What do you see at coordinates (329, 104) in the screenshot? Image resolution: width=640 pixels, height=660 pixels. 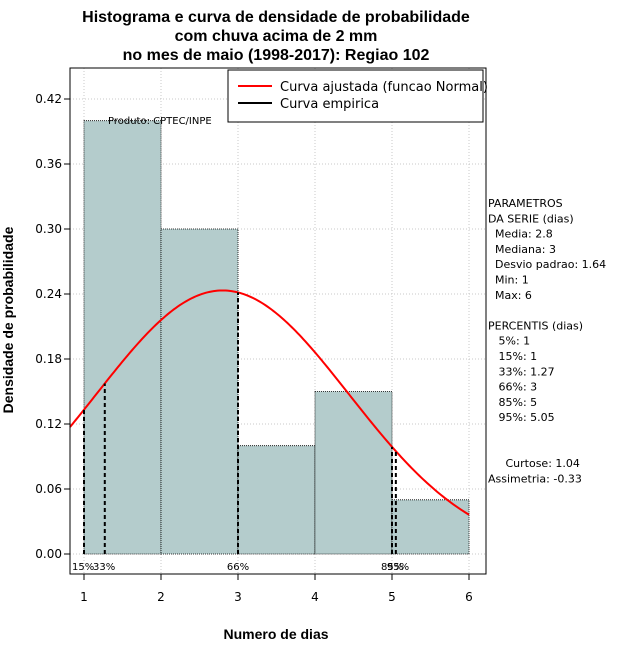 I see `legend-label-empirical: Curva empirica` at bounding box center [329, 104].